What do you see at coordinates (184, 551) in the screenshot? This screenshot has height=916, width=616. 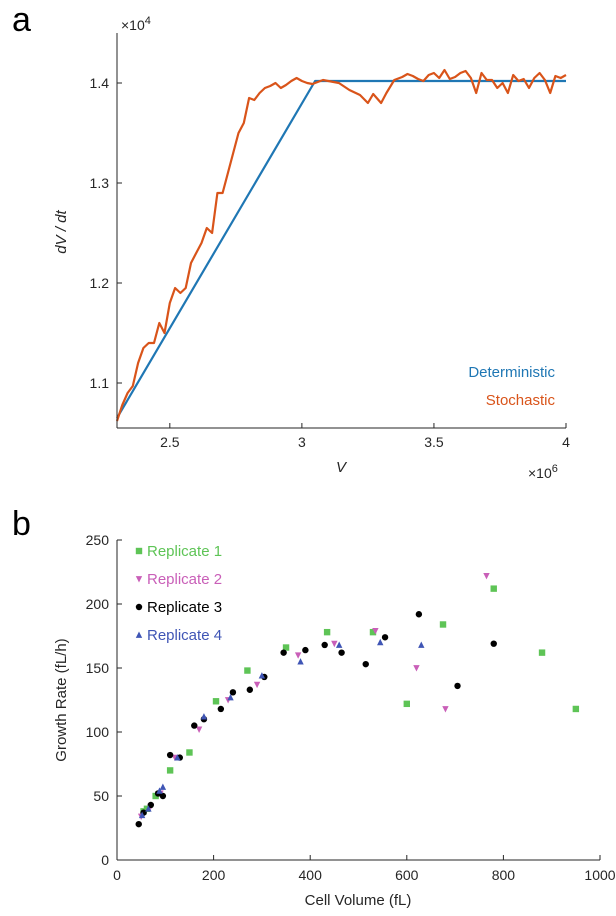 I see `legend-label-replicate-1: Replicate 1` at bounding box center [184, 551].